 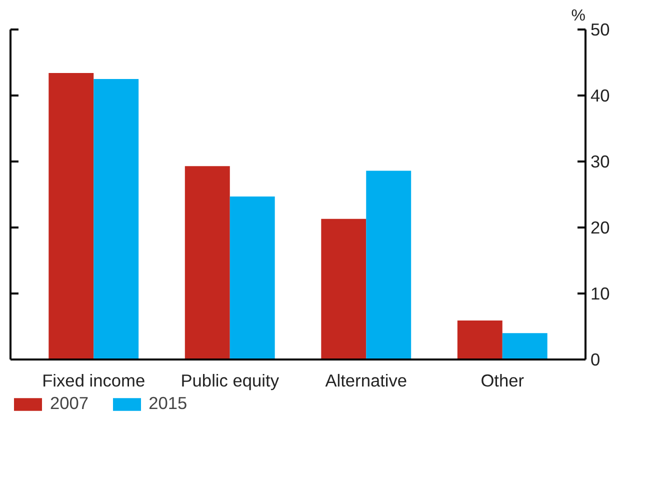 I want to click on y-tick-label: 20, so click(x=600, y=228).